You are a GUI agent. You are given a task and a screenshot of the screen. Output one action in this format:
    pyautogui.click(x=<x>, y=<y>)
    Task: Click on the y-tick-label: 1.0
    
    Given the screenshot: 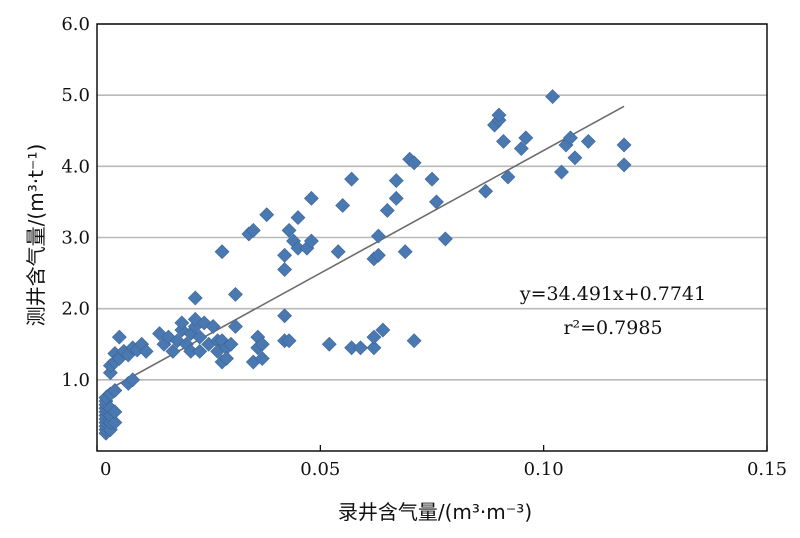 What is the action you would take?
    pyautogui.click(x=75, y=380)
    